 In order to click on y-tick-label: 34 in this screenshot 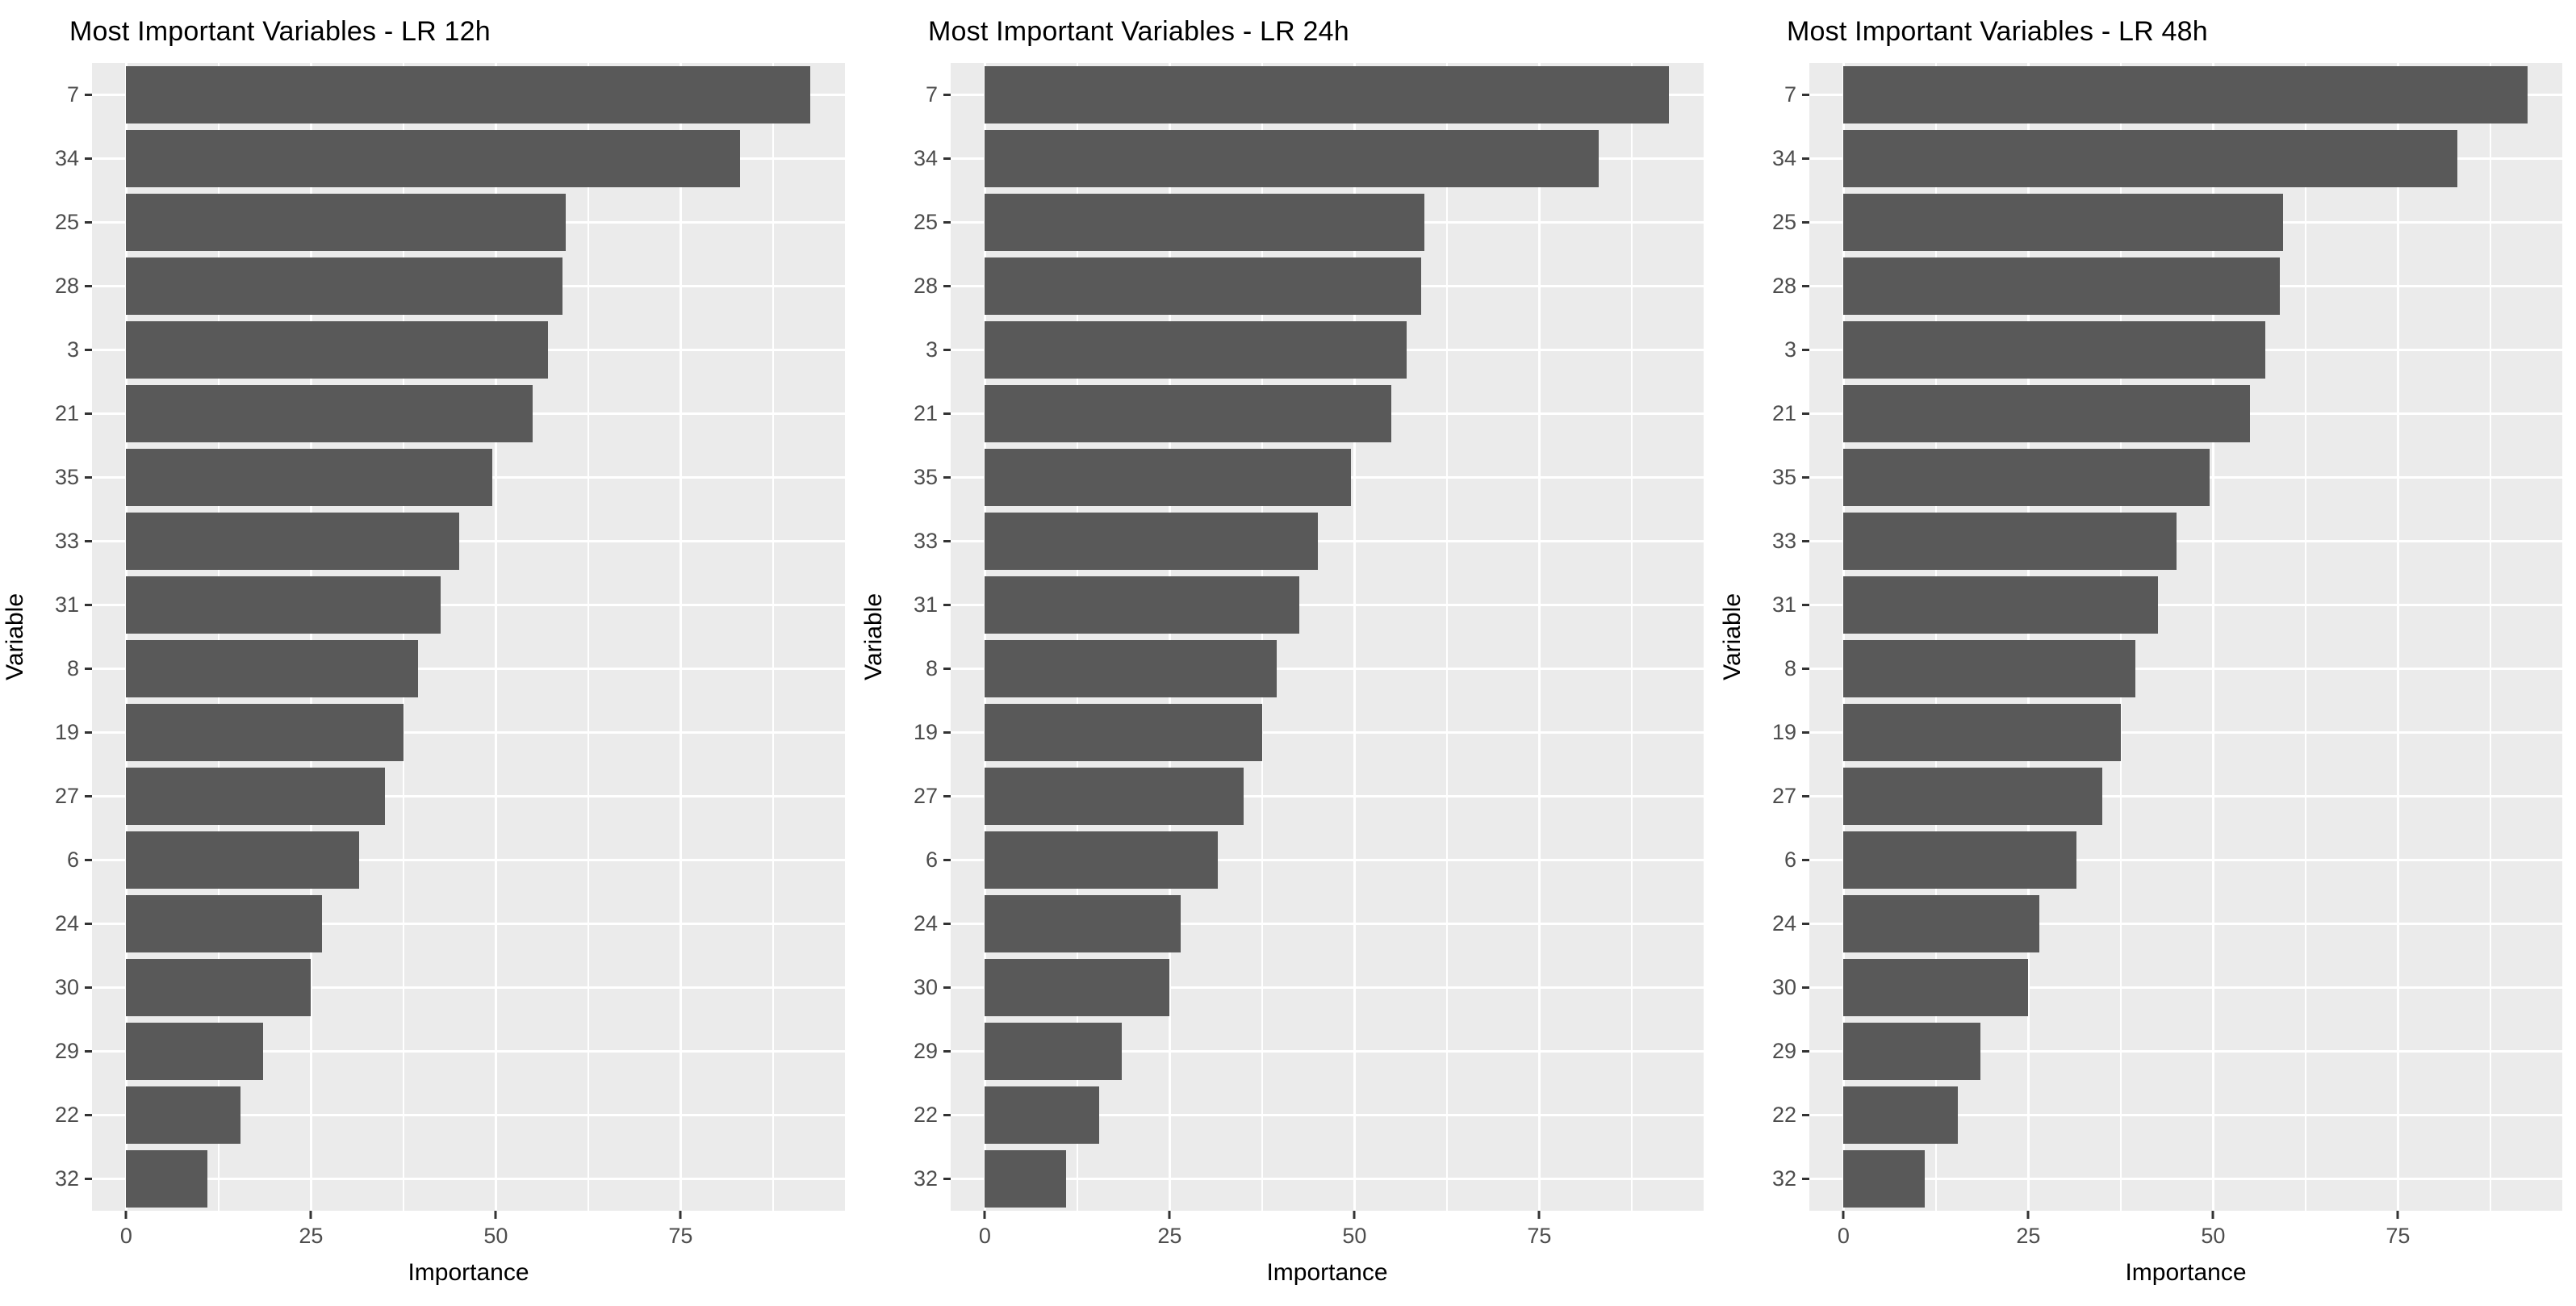, I will do `click(925, 157)`.